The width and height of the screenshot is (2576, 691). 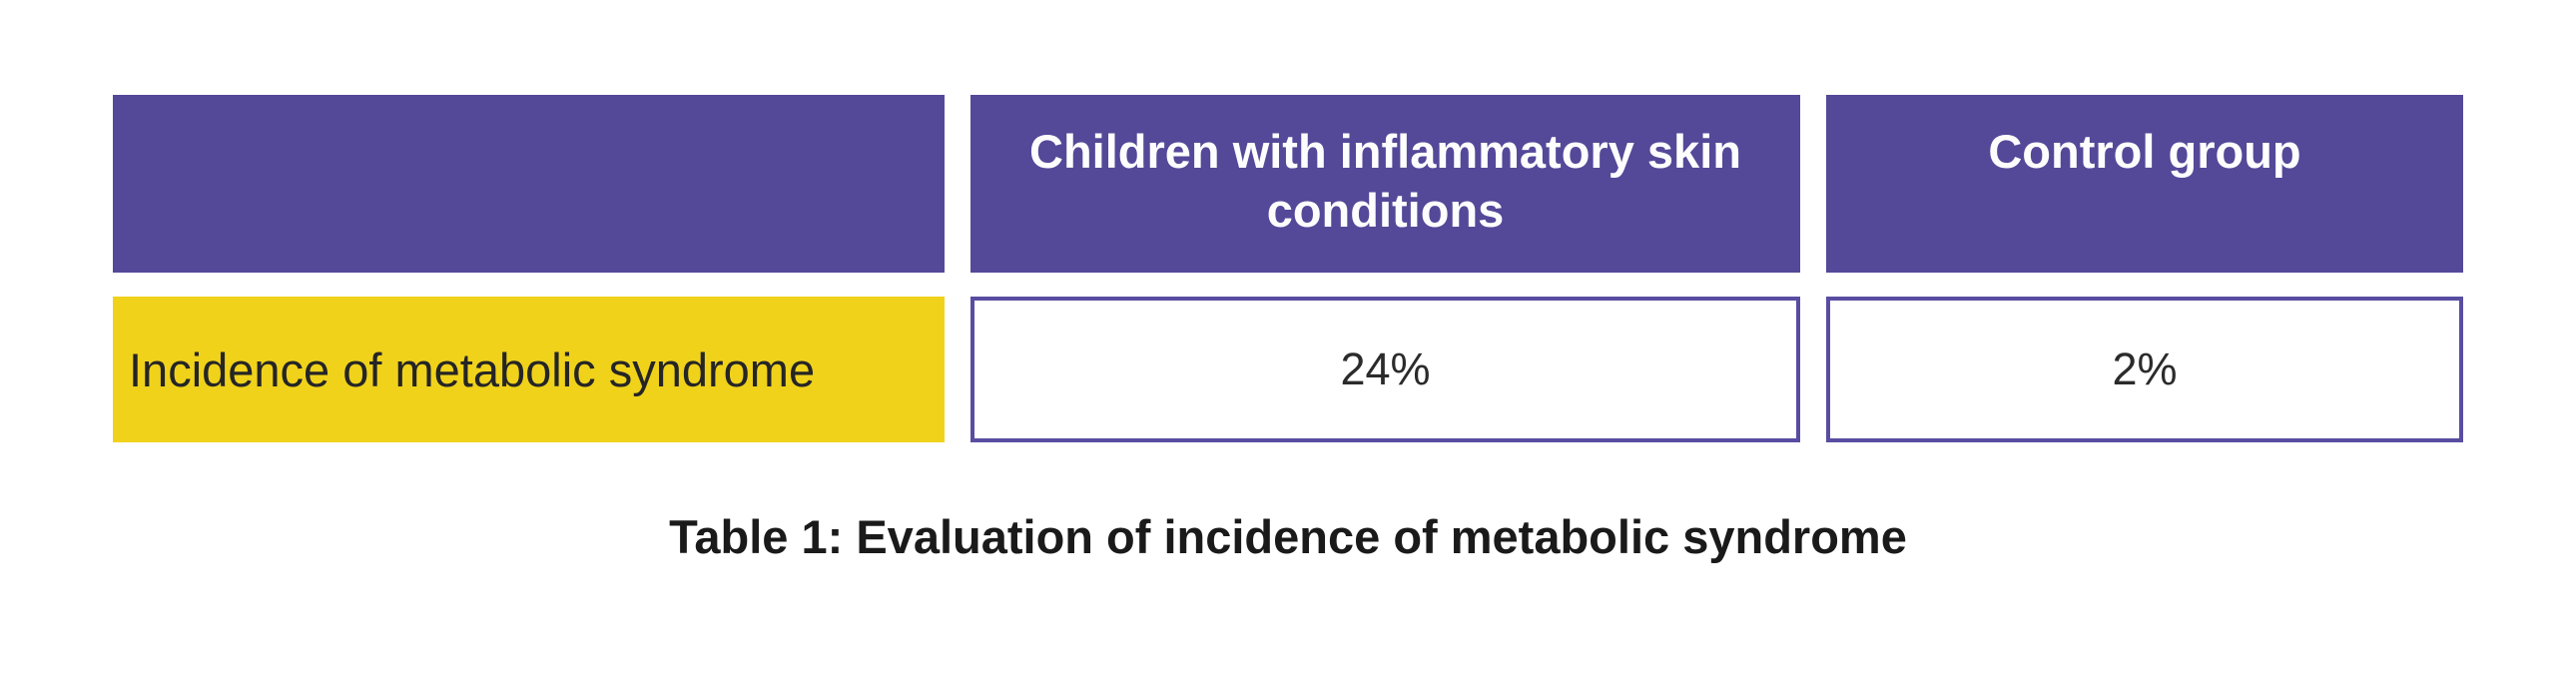 I want to click on header-cell-control-group: Control group, so click(x=2144, y=184).